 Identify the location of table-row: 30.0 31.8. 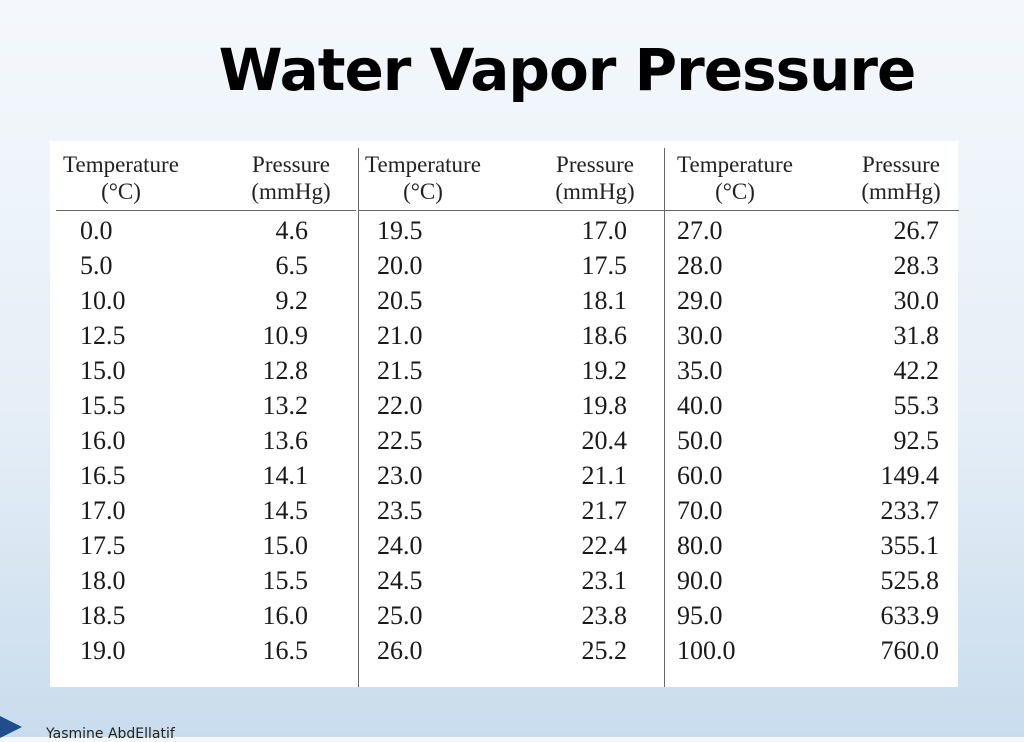
(812, 335).